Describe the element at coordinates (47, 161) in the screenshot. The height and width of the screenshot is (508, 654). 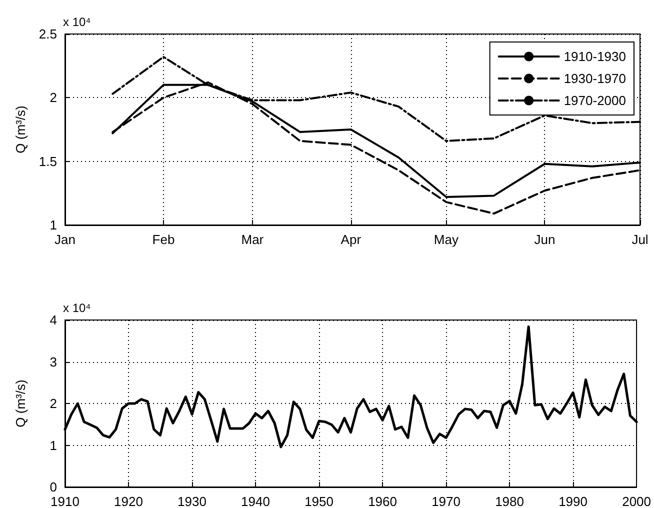
I see `y-tick-label: 1.5` at that location.